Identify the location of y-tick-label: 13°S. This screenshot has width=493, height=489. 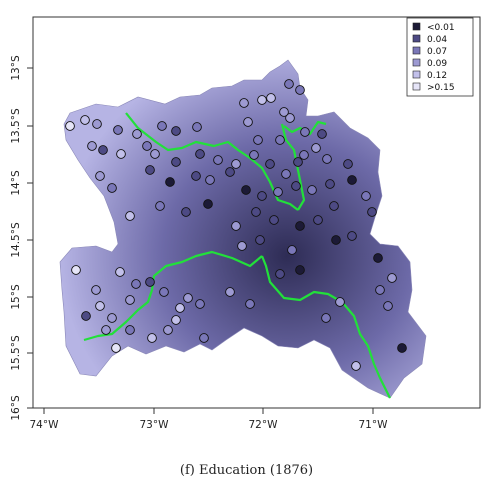
(16, 68).